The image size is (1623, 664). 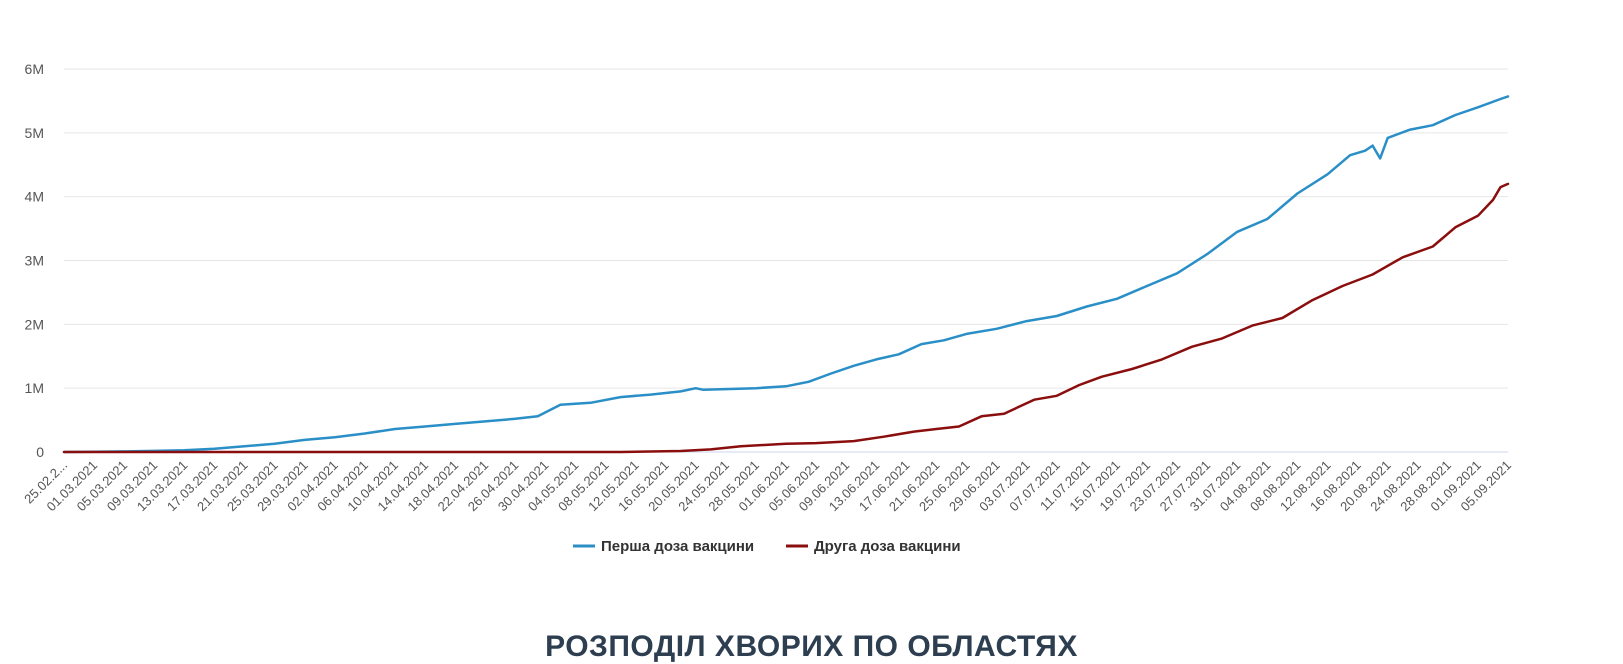 What do you see at coordinates (767, 546) in the screenshot?
I see `legend: Перша доза вакцини Друга доза вакцини` at bounding box center [767, 546].